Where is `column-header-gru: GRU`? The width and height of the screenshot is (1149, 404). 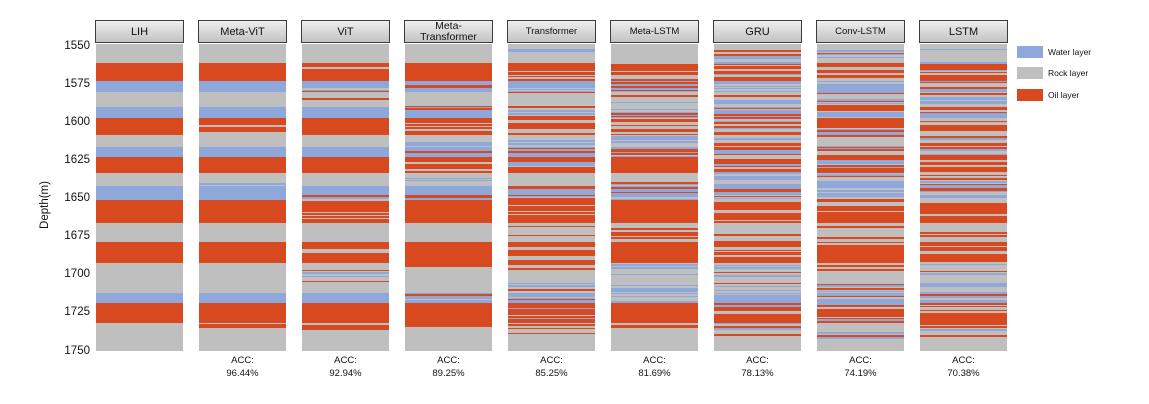 column-header-gru: GRU is located at coordinates (757, 31).